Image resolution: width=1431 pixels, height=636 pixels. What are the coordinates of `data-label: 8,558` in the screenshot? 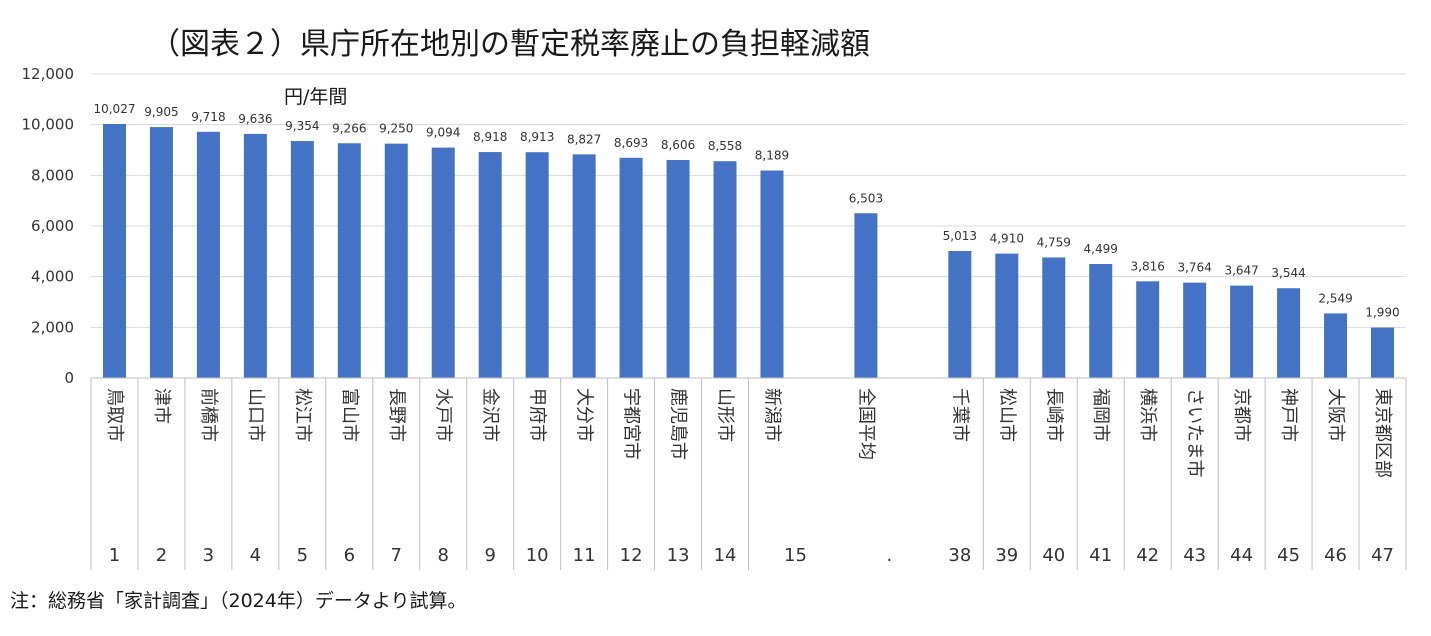 It's located at (725, 146).